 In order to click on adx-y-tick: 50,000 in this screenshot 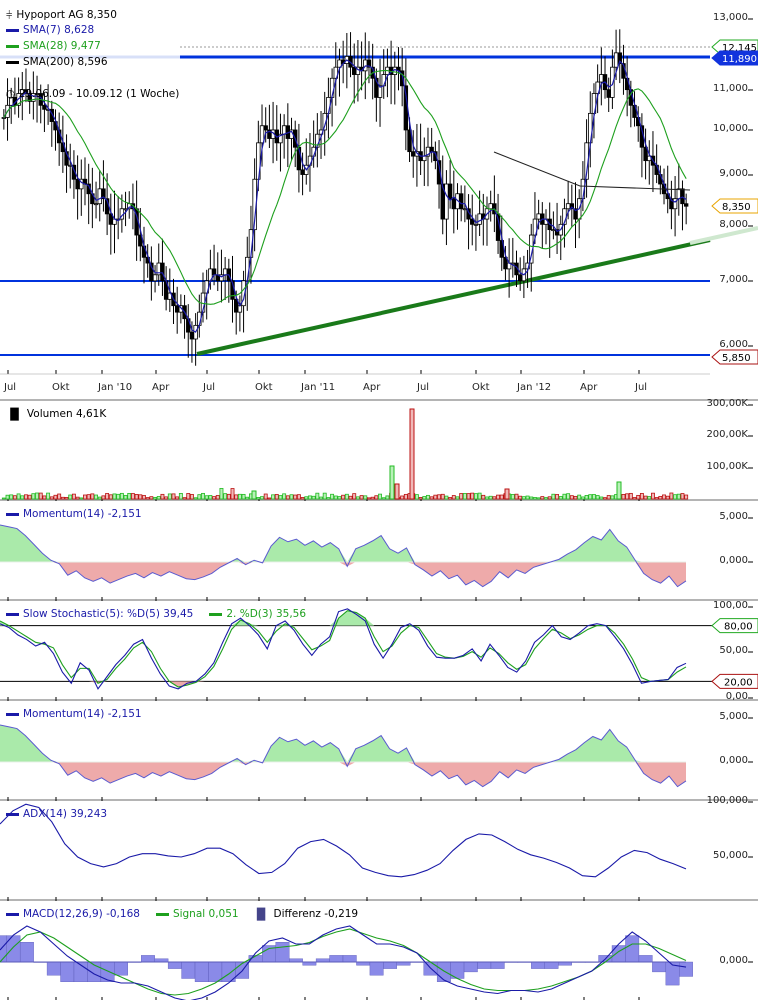, I will do `click(730, 855)`.